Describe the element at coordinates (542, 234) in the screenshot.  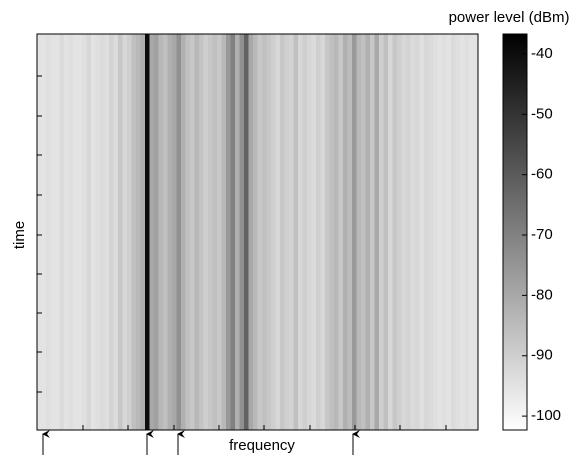
I see `colorbar-tick-label: -70` at that location.